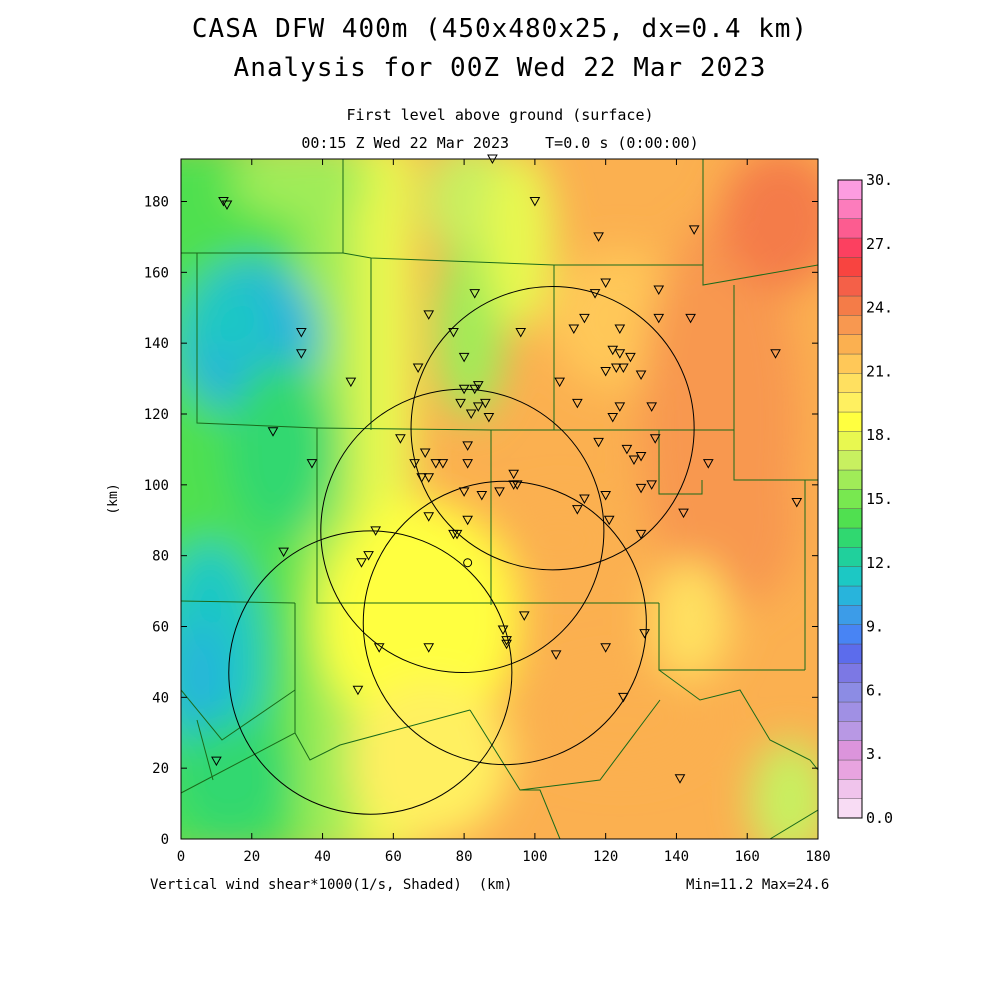 This screenshot has width=1000, height=1000. I want to click on chart-subtitle-line1: First level above ground (surface), so click(500, 115).